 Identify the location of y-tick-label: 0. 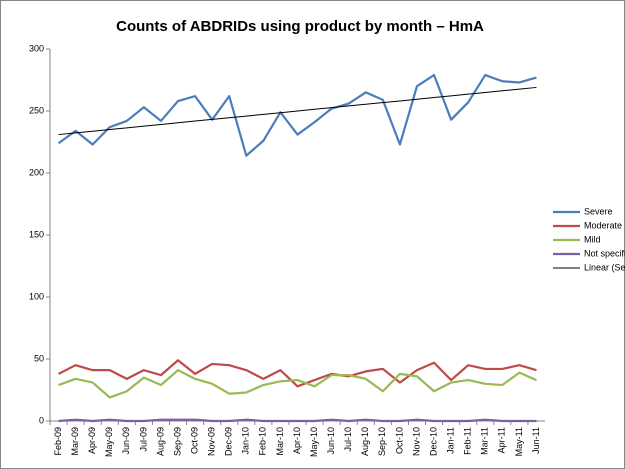
(41, 420).